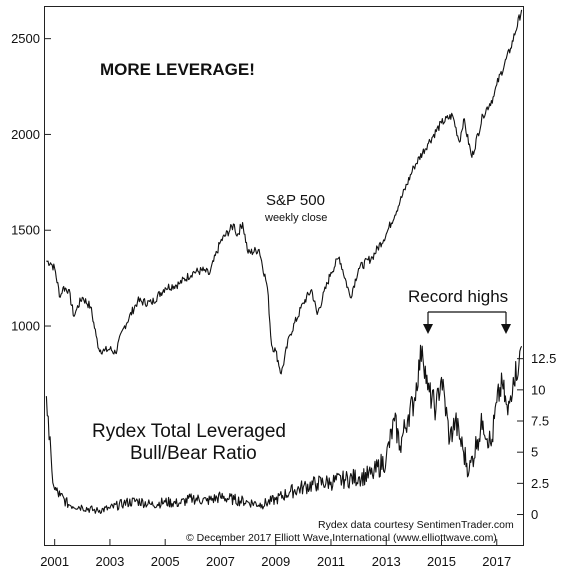  Describe the element at coordinates (177, 69) in the screenshot. I see `chart-title: MORE LEVERAGE!` at that location.